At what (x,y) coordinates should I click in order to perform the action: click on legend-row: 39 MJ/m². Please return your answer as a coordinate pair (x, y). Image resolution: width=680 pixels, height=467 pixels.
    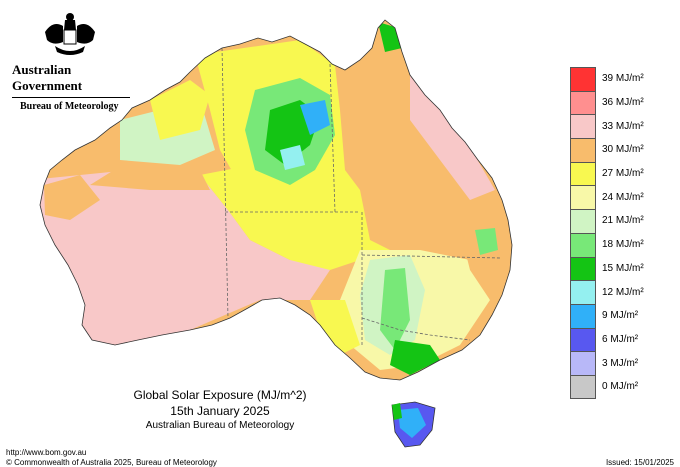
    Looking at the image, I should click on (607, 79).